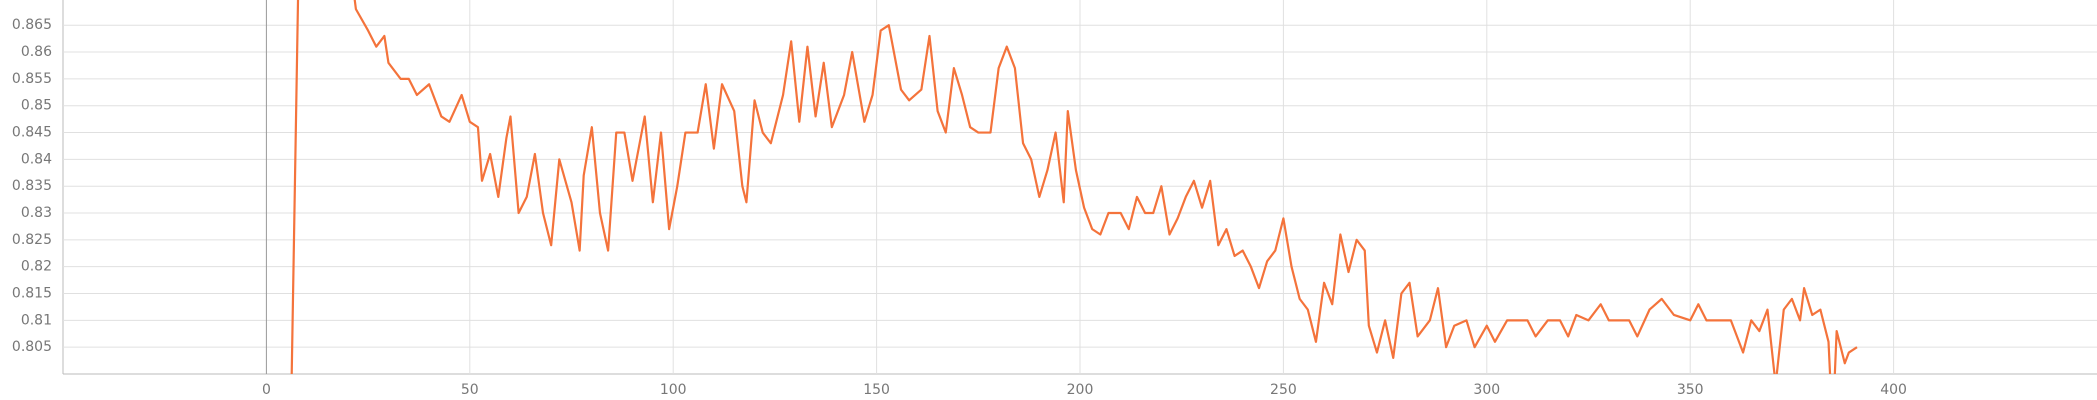 The height and width of the screenshot is (400, 2097). Describe the element at coordinates (32, 133) in the screenshot. I see `y-tick-label: 0.845` at that location.